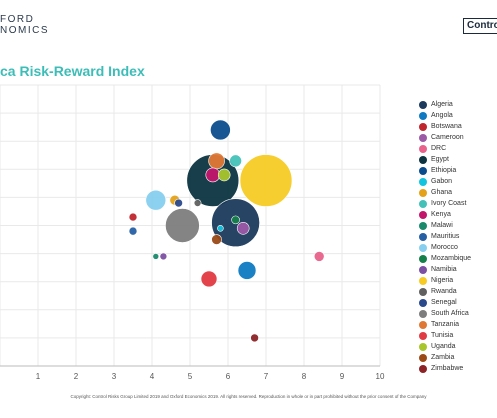  What do you see at coordinates (443, 357) in the screenshot?
I see `legend-label: Zambia` at bounding box center [443, 357].